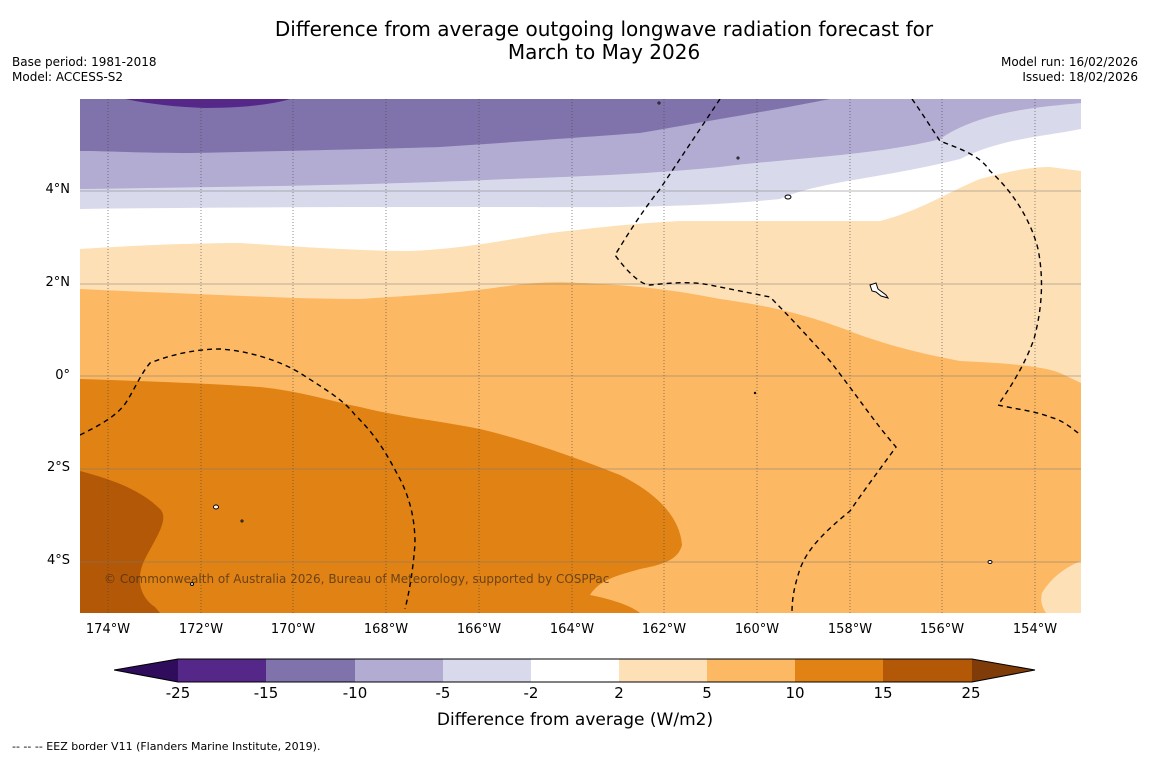  I want to click on base-period: Base period: 1981-2018, so click(84, 62).